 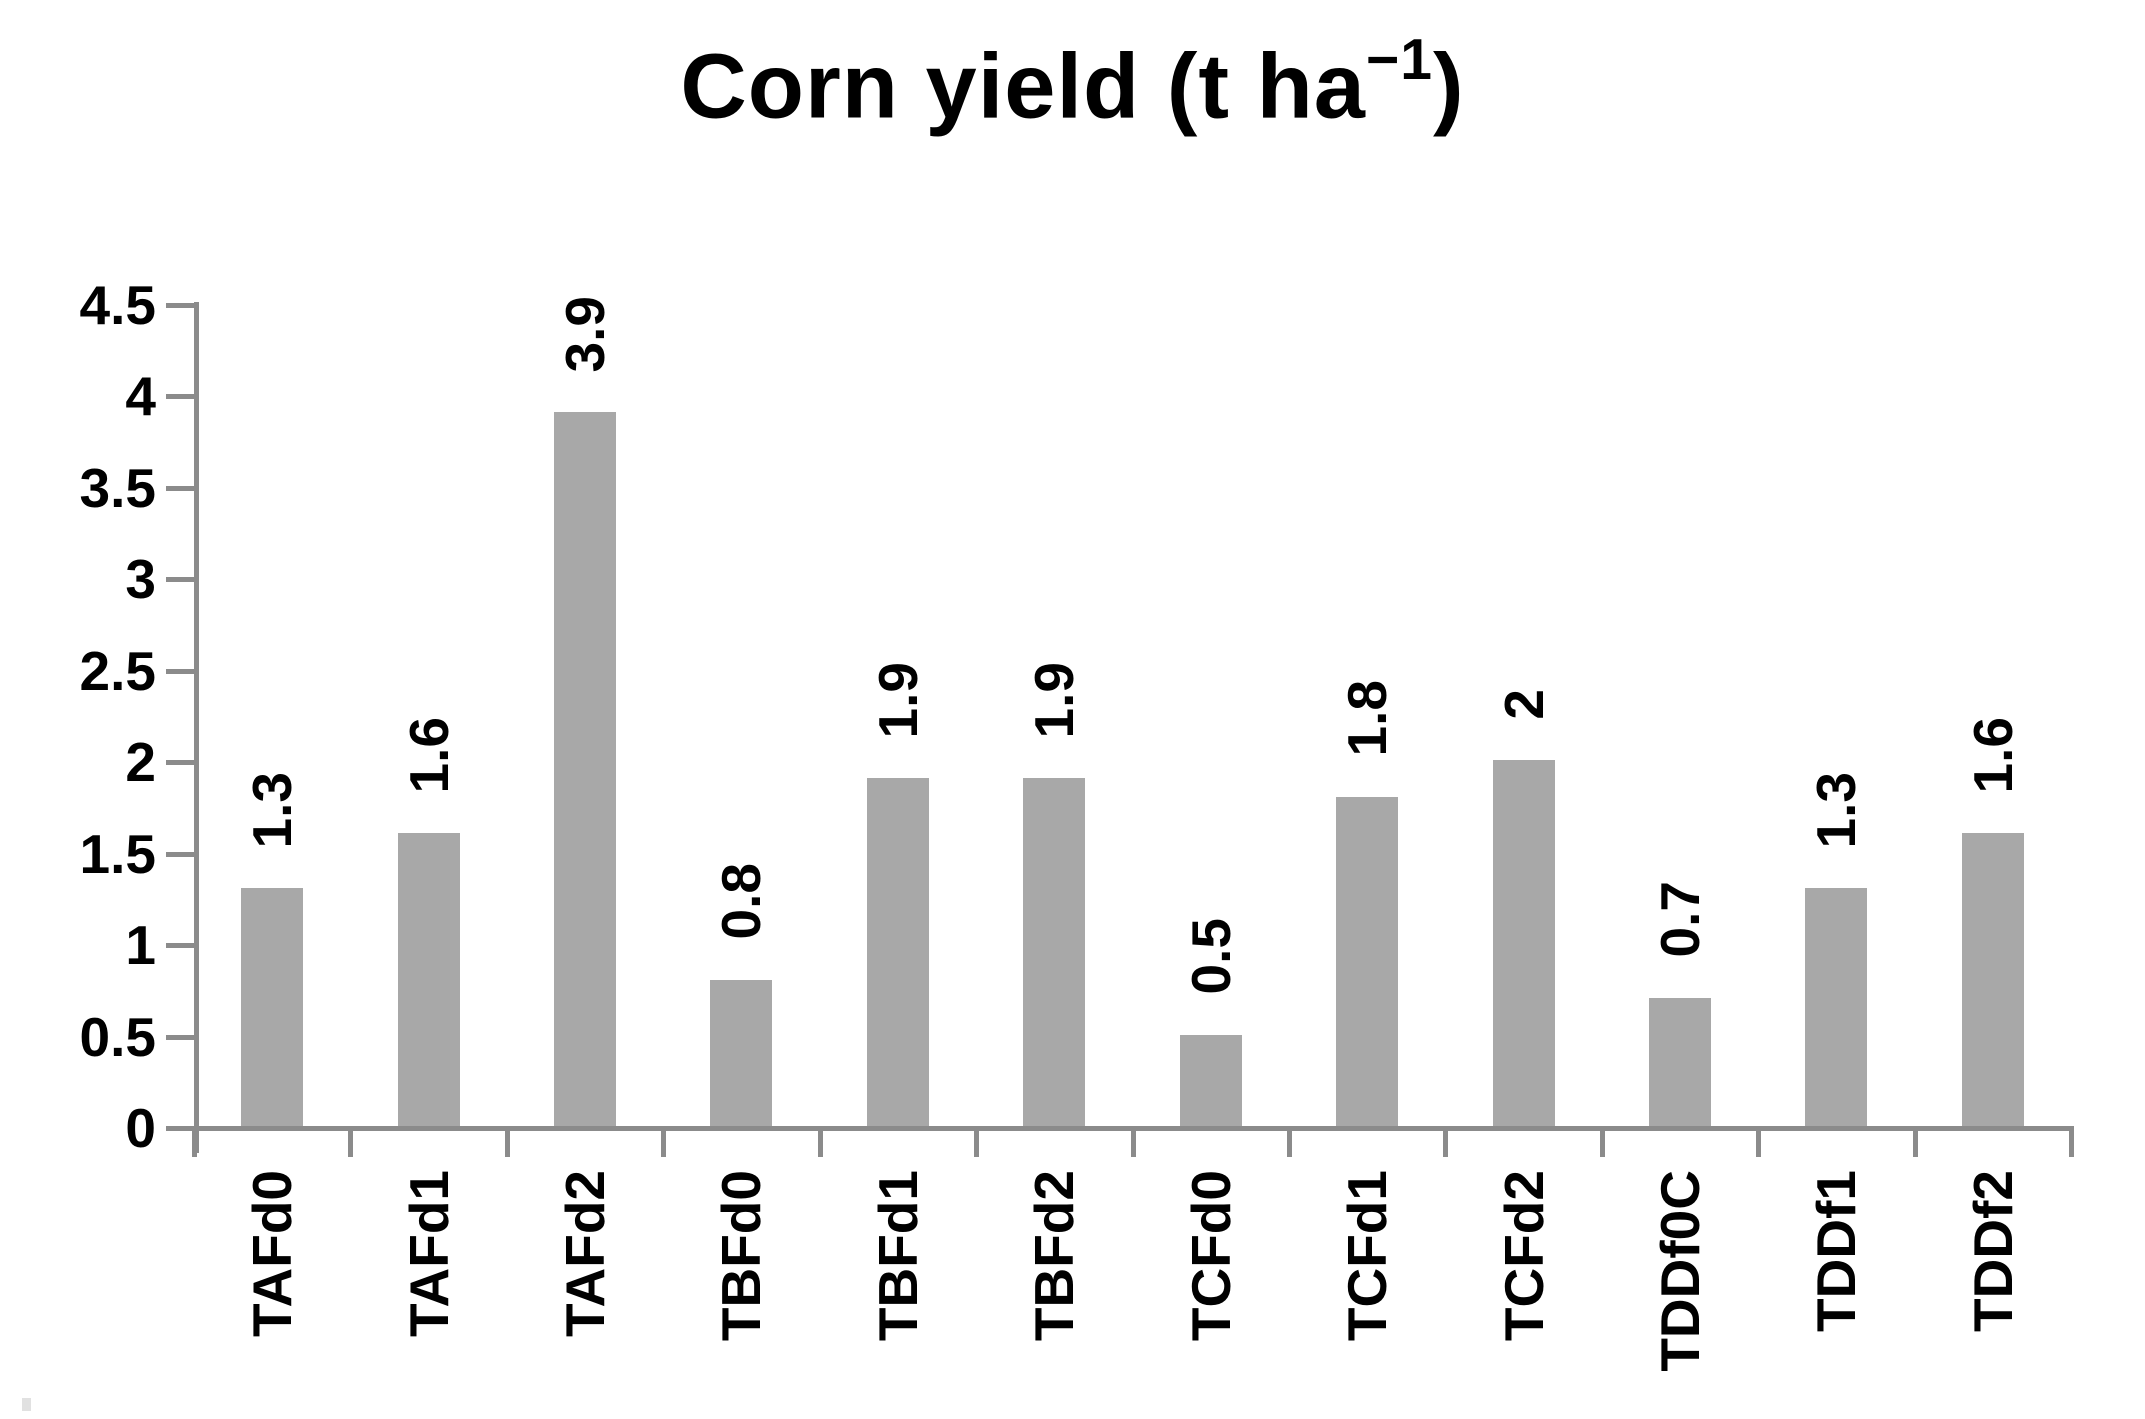 What do you see at coordinates (140, 945) in the screenshot?
I see `y-tick-label: 1` at bounding box center [140, 945].